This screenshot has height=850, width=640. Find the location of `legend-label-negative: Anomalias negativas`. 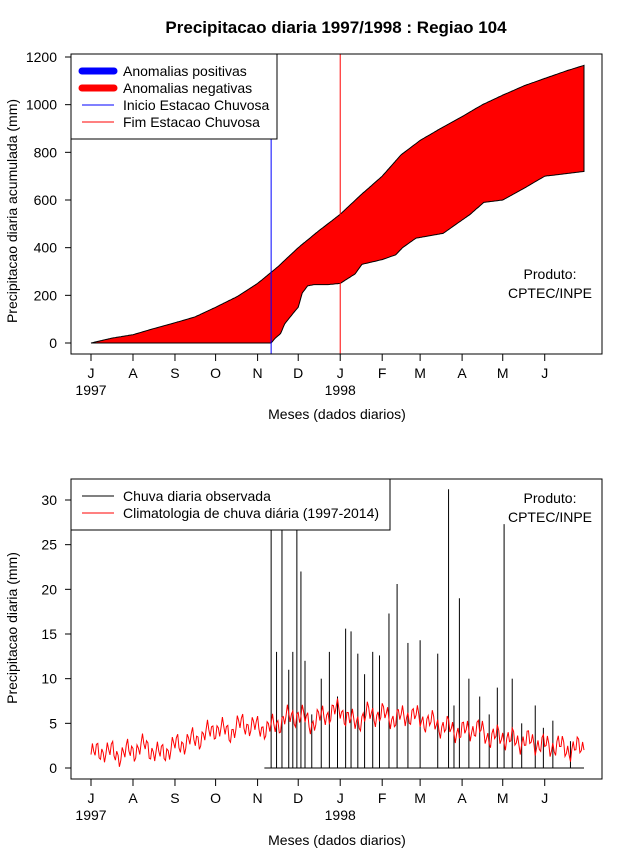

legend-label-negative: Anomalias negativas is located at coordinates (187, 88).